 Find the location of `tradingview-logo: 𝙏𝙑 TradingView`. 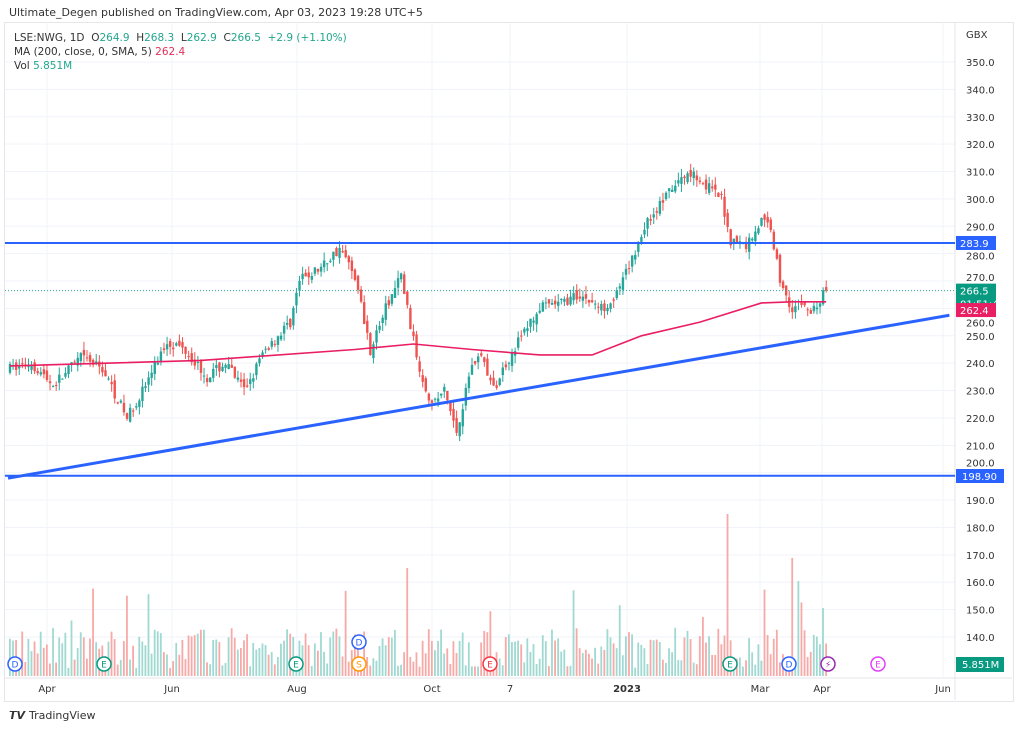

tradingview-logo: 𝙏𝙑 TradingView is located at coordinates (52, 715).